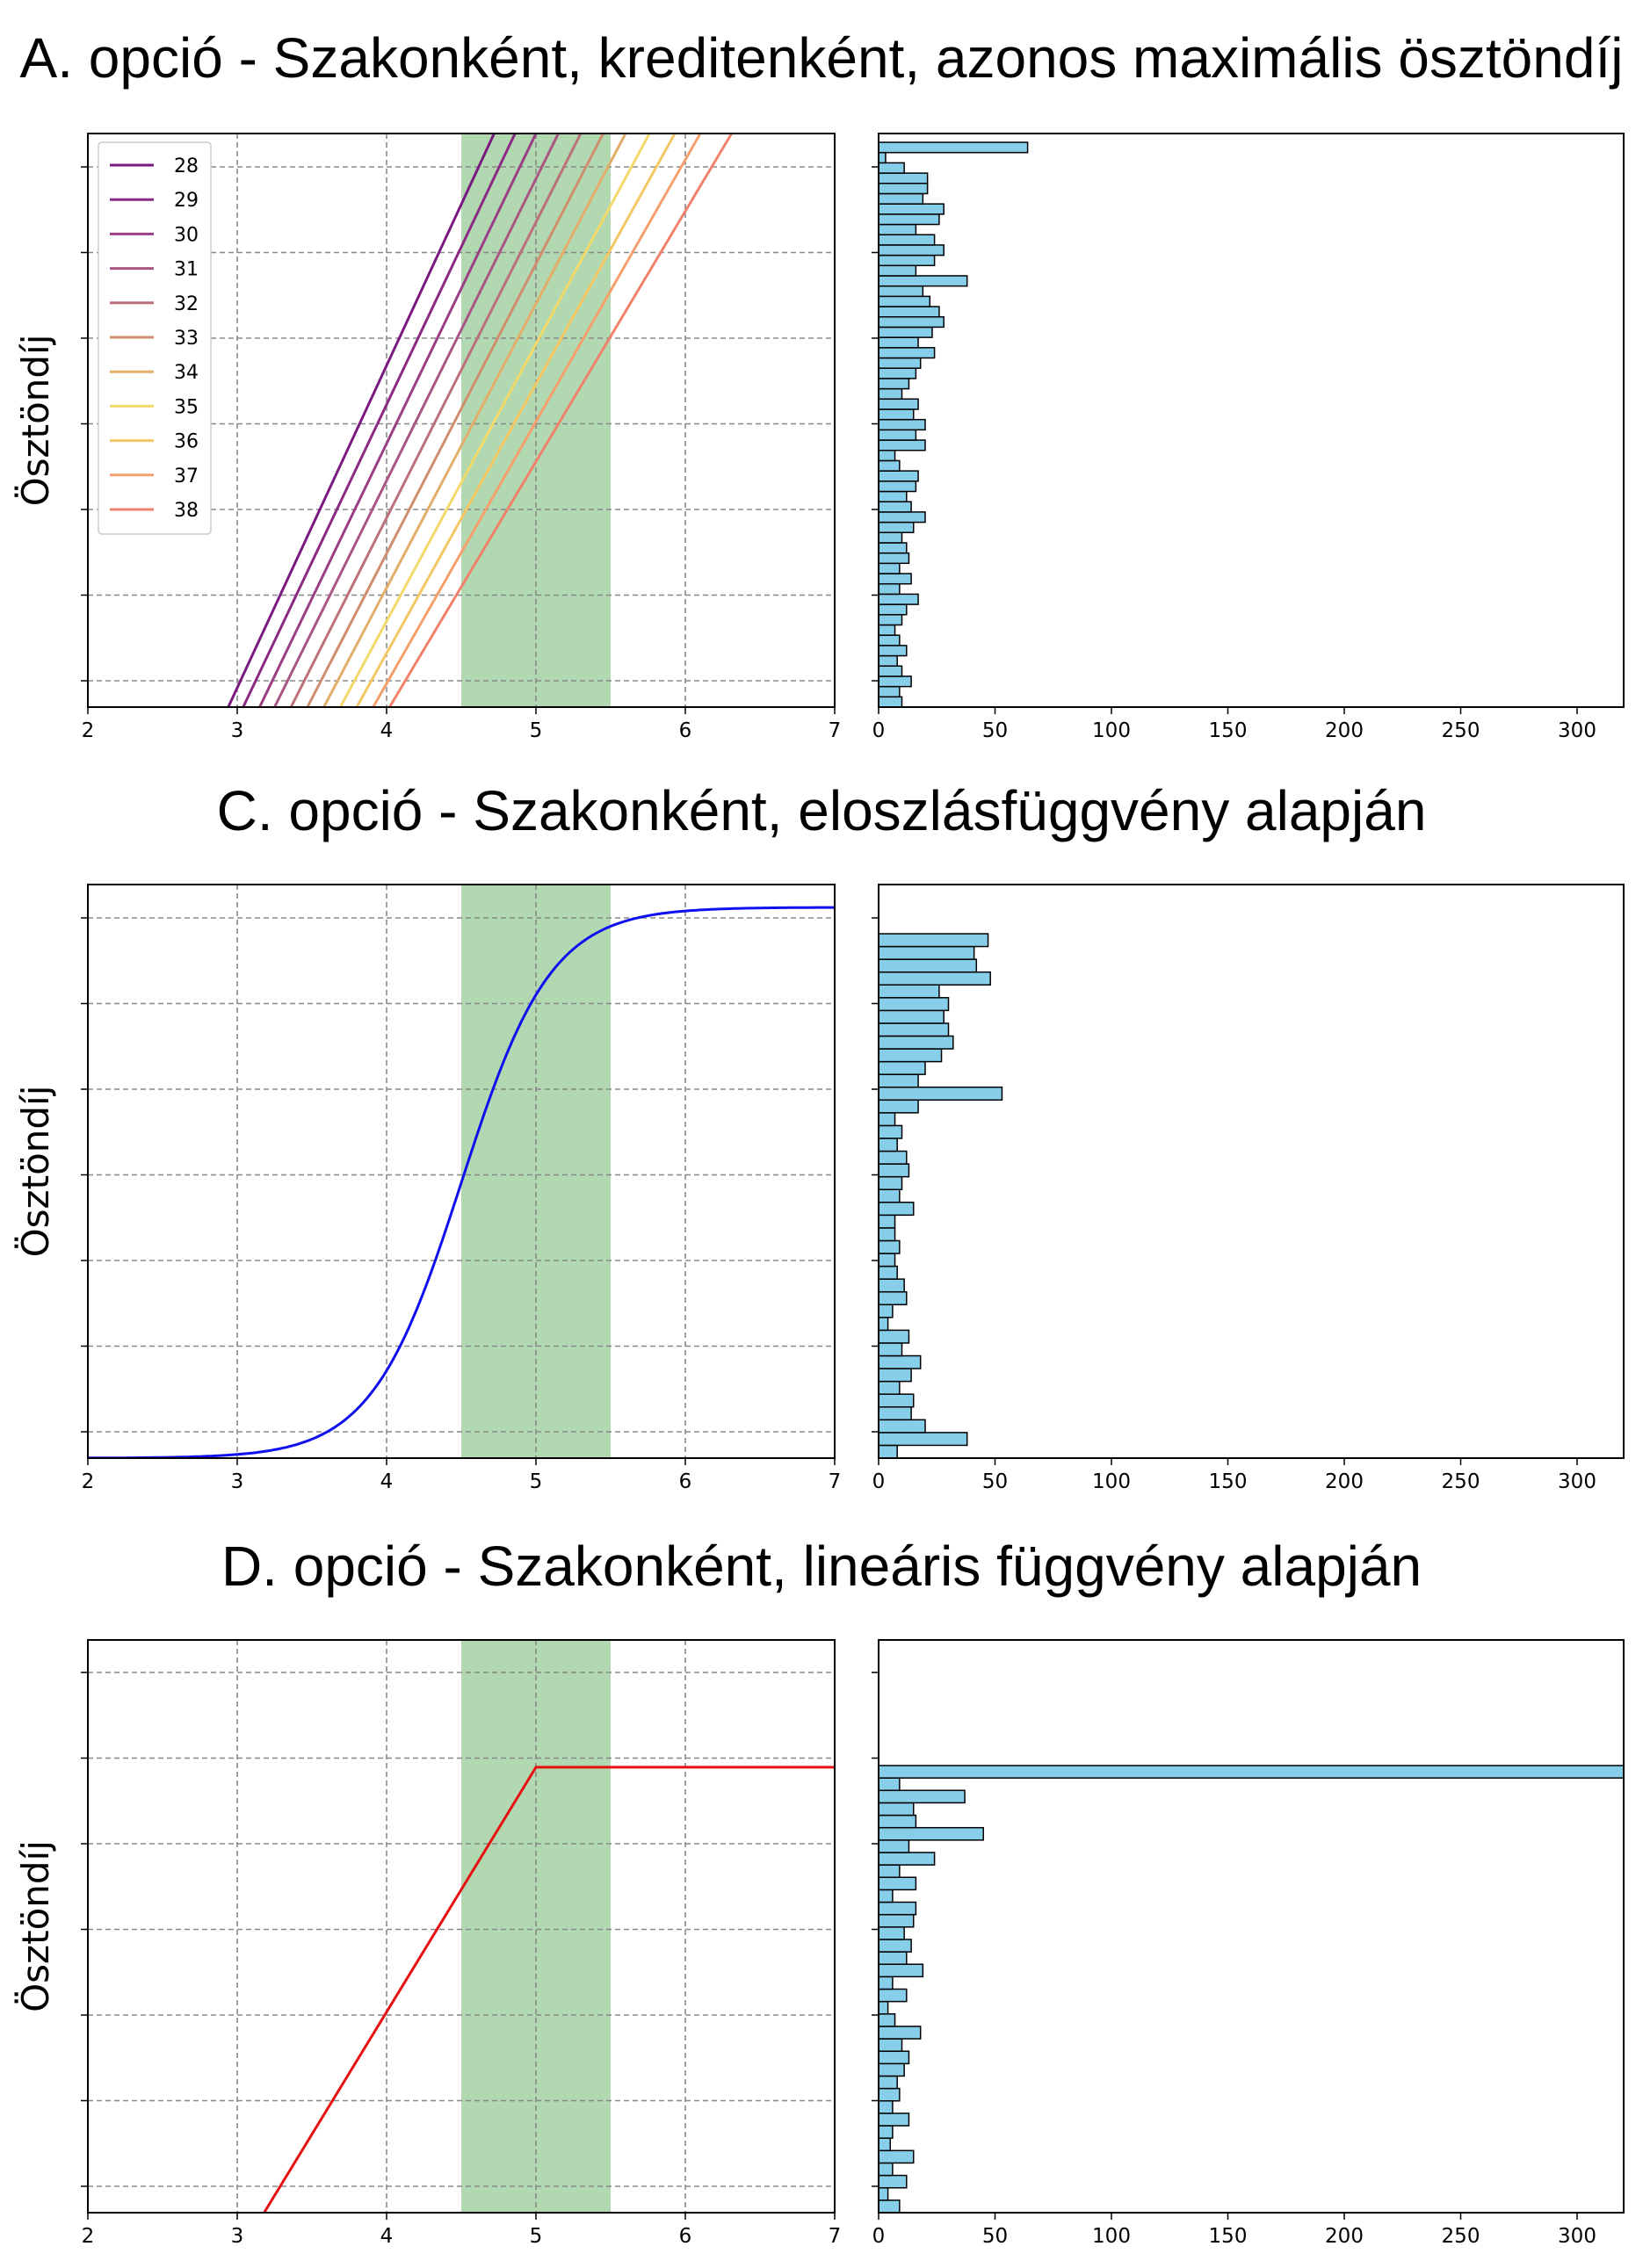  I want to click on legend-label: 33, so click(186, 339).